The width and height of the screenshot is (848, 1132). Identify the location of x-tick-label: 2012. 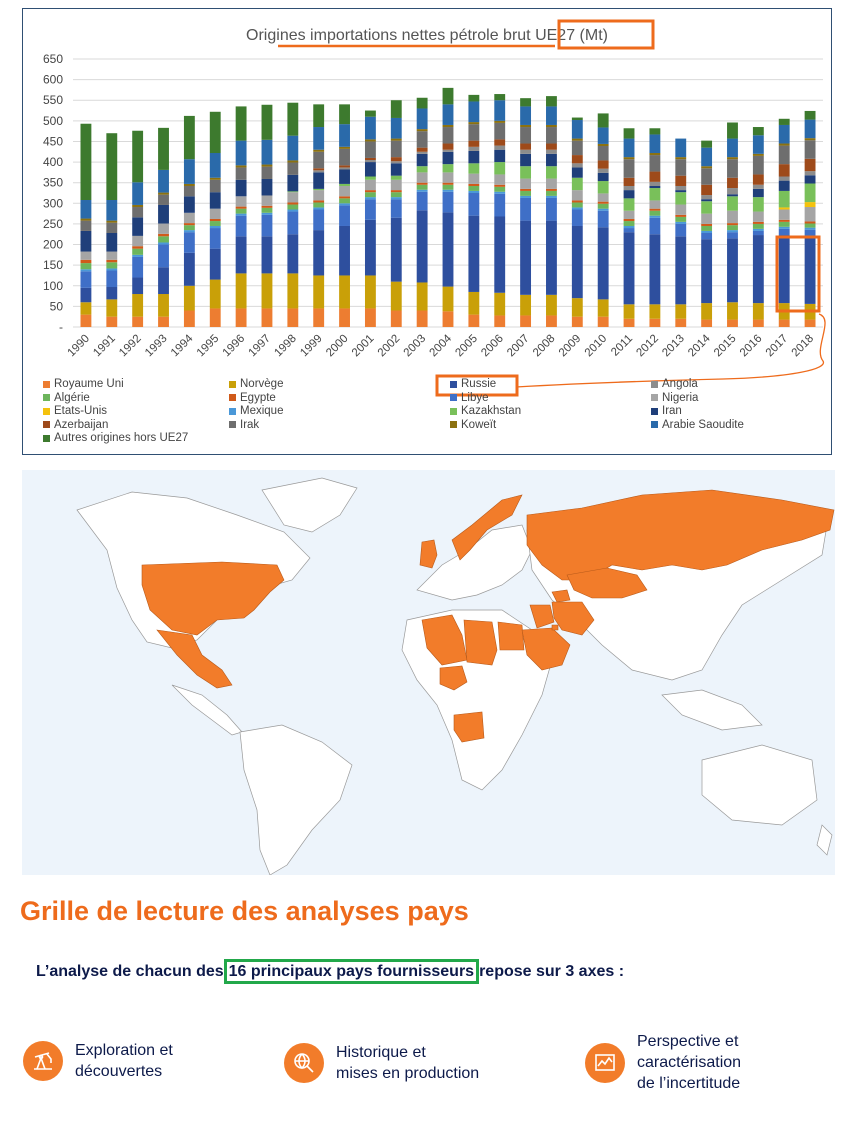
(647, 346).